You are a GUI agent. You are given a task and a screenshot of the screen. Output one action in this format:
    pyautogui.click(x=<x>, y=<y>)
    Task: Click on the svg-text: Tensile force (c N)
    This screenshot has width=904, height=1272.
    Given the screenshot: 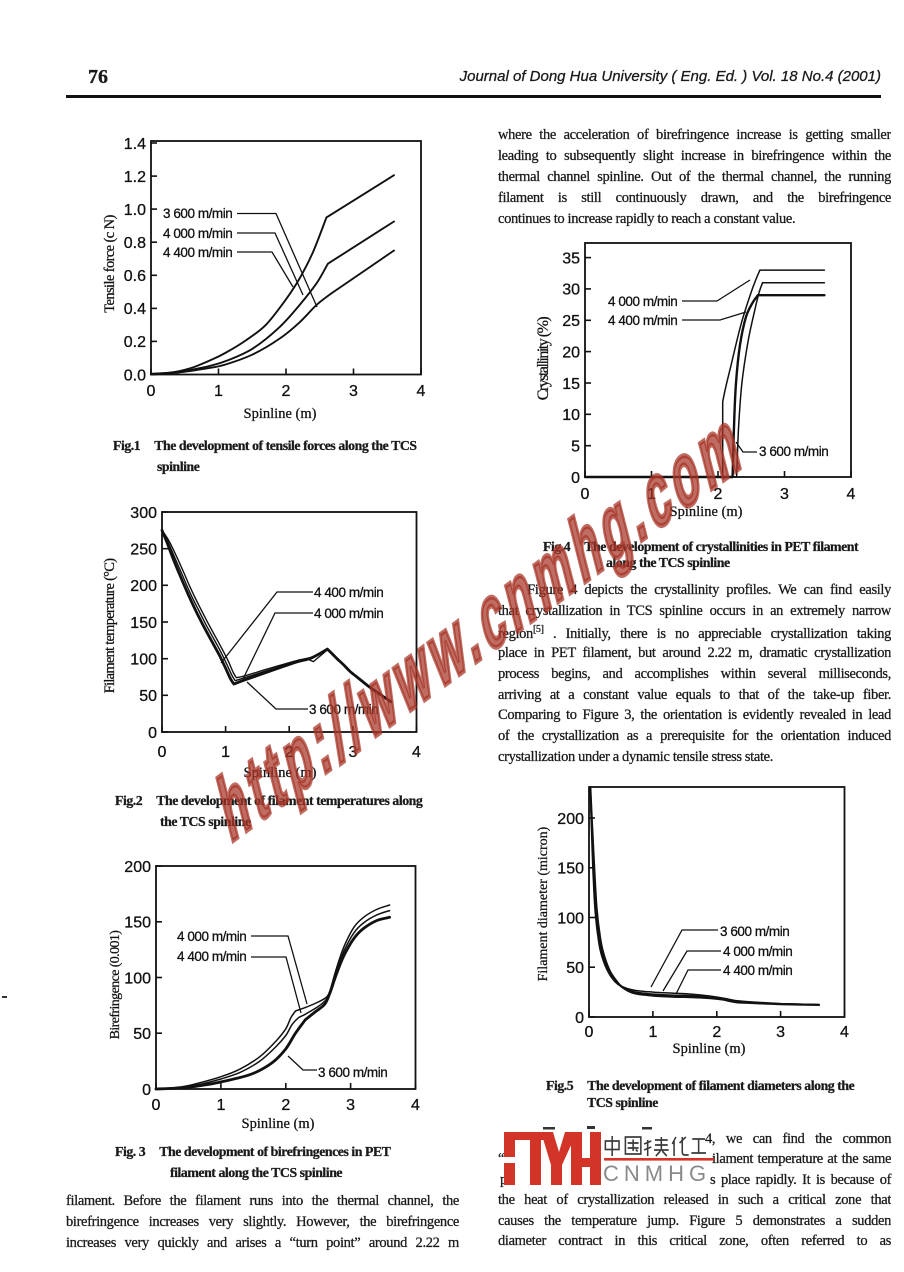 What is the action you would take?
    pyautogui.click(x=110, y=263)
    